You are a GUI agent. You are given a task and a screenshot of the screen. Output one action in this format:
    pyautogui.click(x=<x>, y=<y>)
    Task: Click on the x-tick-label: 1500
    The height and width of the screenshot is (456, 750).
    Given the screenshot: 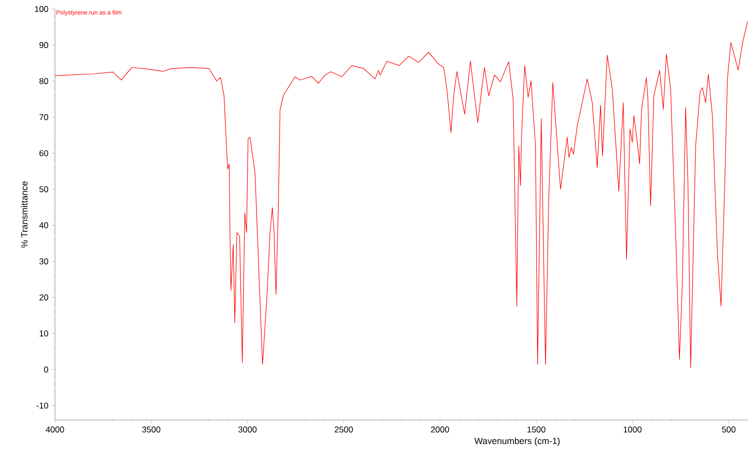 What is the action you would take?
    pyautogui.click(x=536, y=429)
    